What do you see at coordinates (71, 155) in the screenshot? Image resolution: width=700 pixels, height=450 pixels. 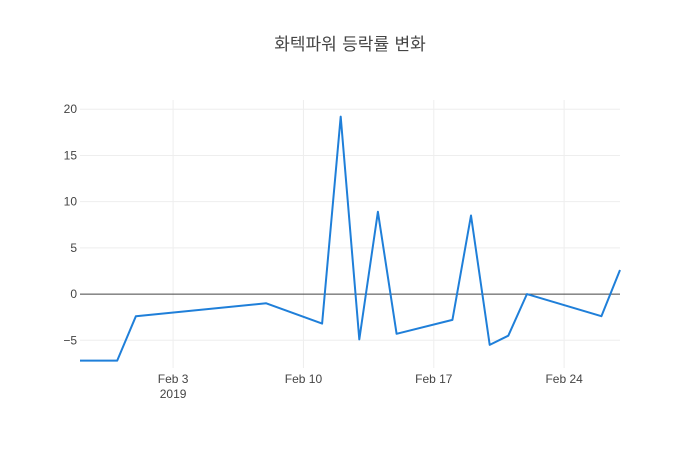 I see `y-tick-label: 15` at bounding box center [71, 155].